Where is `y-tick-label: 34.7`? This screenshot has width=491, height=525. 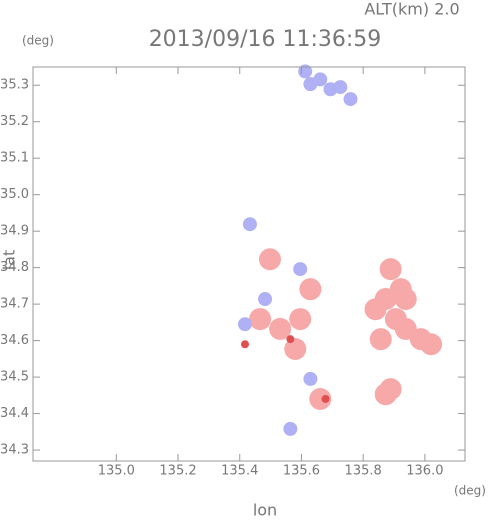
y-tick-label: 34.7 is located at coordinates (14, 304).